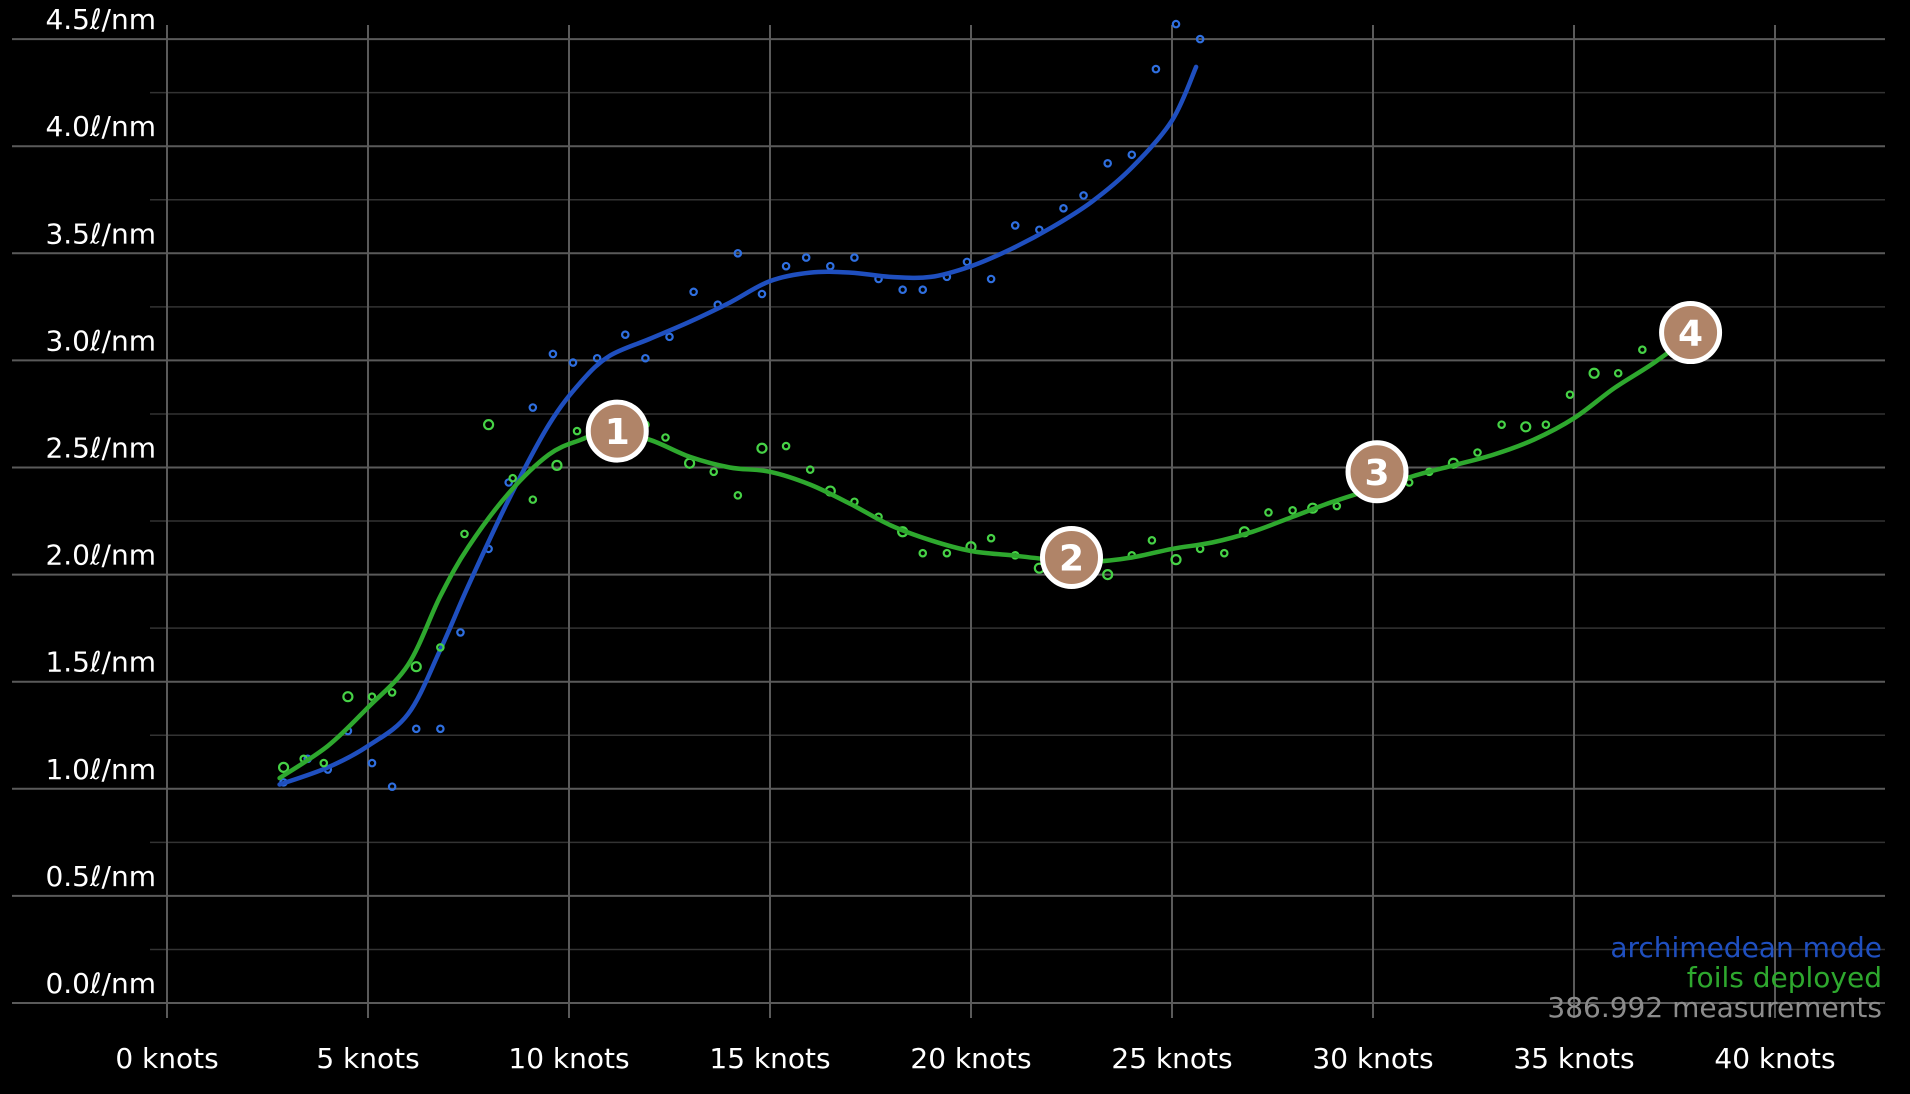 Image resolution: width=1910 pixels, height=1094 pixels. I want to click on y-tick-label: 2.5ℓ/nm, so click(100, 448).